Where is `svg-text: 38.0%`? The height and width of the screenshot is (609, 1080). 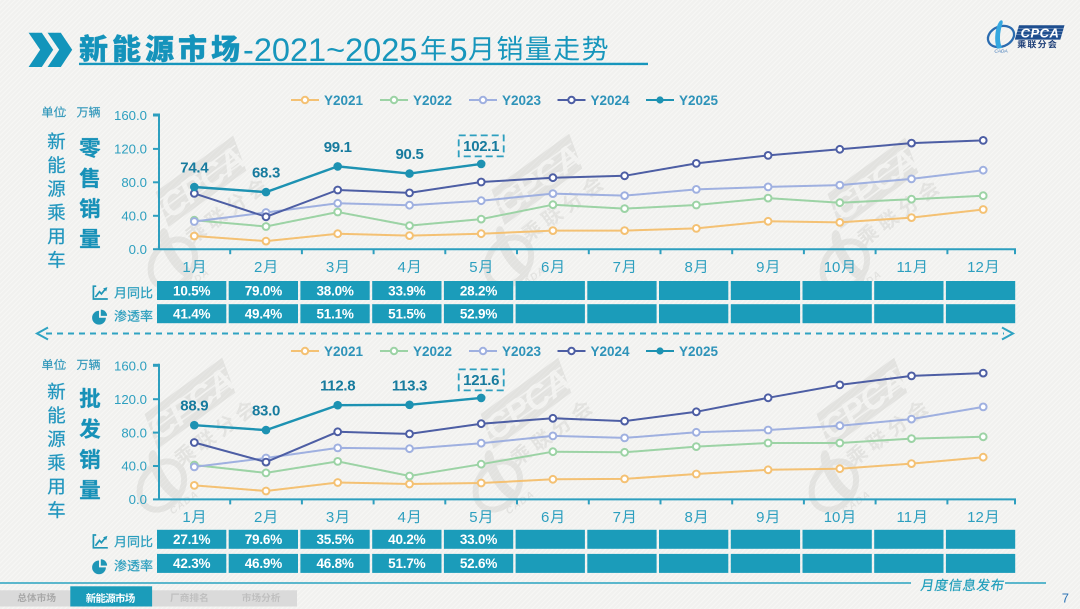
svg-text: 38.0% is located at coordinates (334, 290).